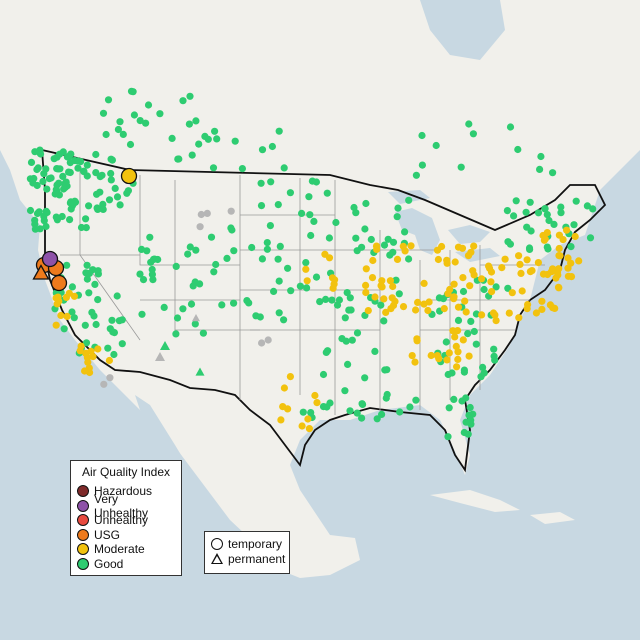 This screenshot has width=640, height=640. Describe the element at coordinates (83, 491) in the screenshot. I see `hazardous-swatch` at that location.